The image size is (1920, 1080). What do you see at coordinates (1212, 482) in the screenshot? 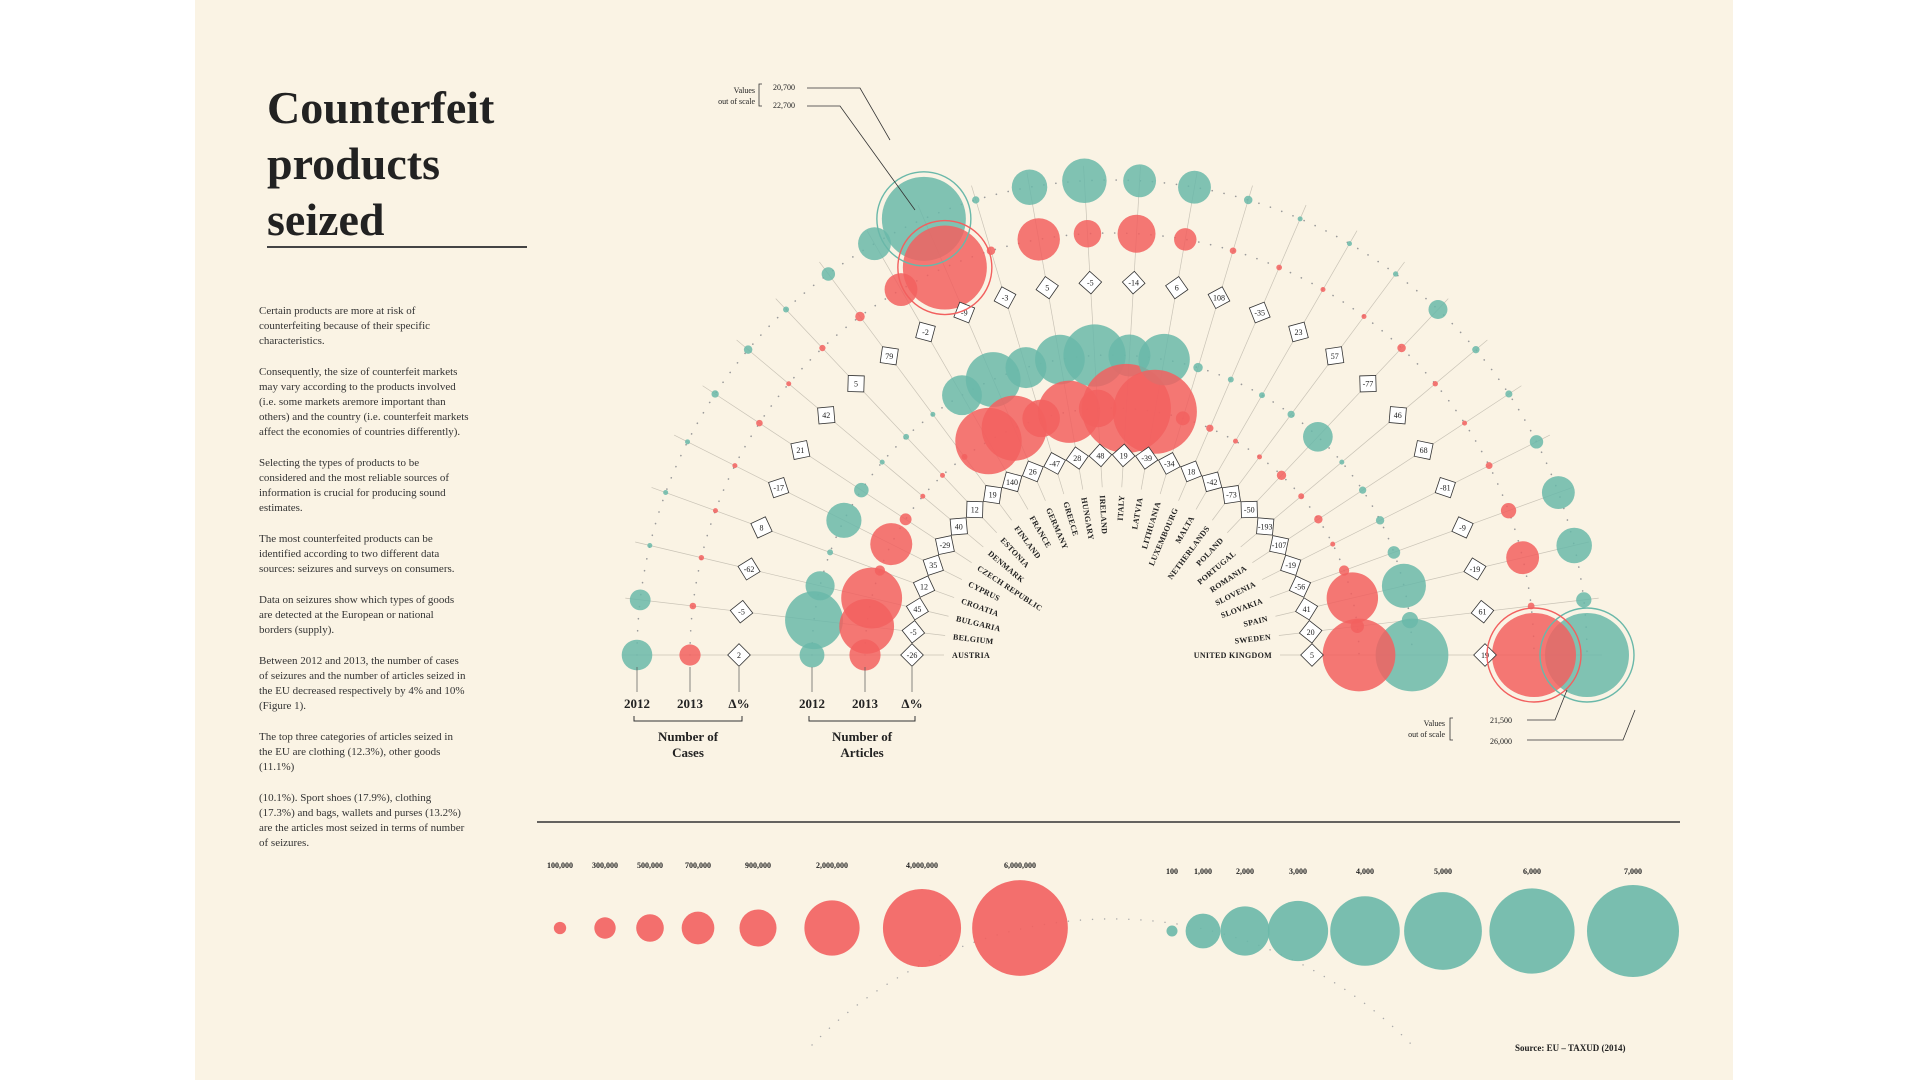
I see `delta-label-articles: -42` at bounding box center [1212, 482].